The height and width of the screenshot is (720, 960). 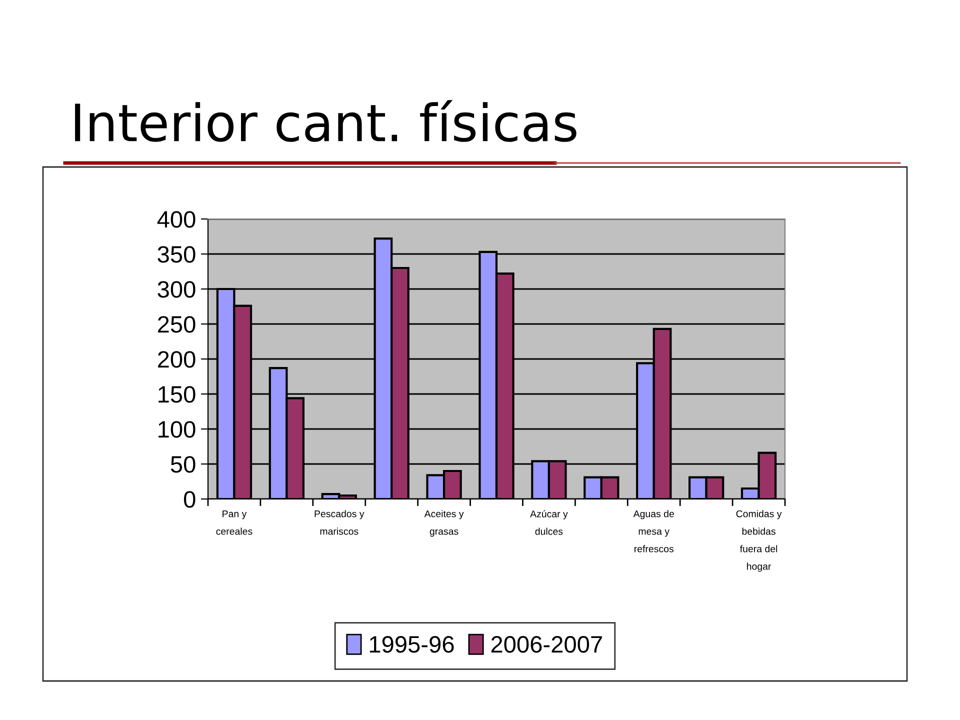 What do you see at coordinates (177, 429) in the screenshot?
I see `y-tick-label: 100` at bounding box center [177, 429].